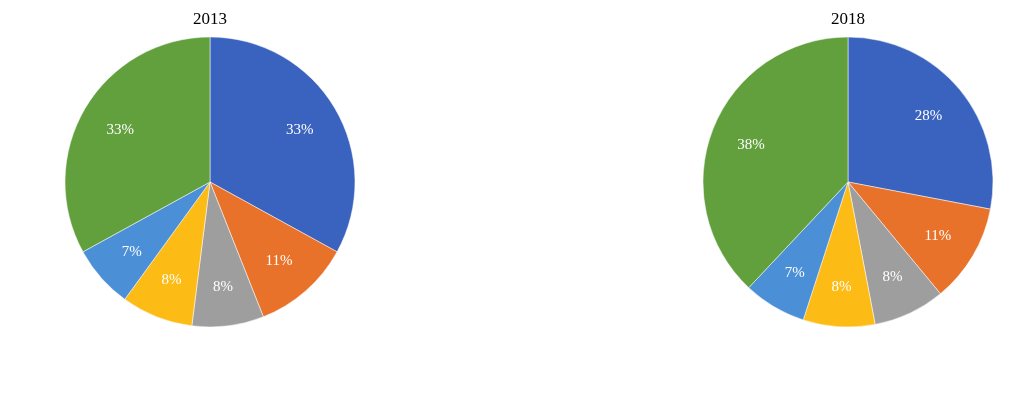 Image resolution: width=1012 pixels, height=416 pixels. Describe the element at coordinates (751, 143) in the screenshot. I see `data-label: 38%` at that location.